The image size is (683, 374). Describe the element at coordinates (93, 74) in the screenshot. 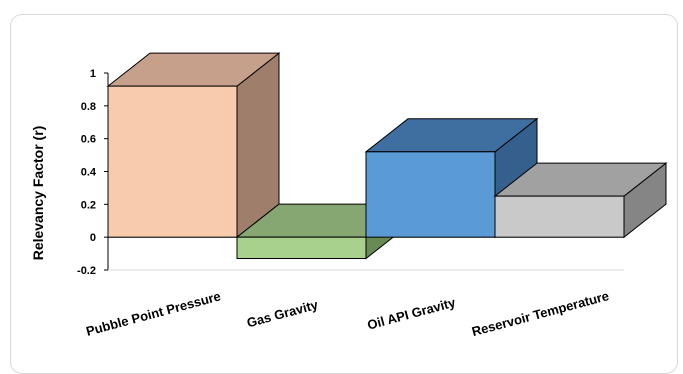

I see `y-tick-label: 1` at that location.